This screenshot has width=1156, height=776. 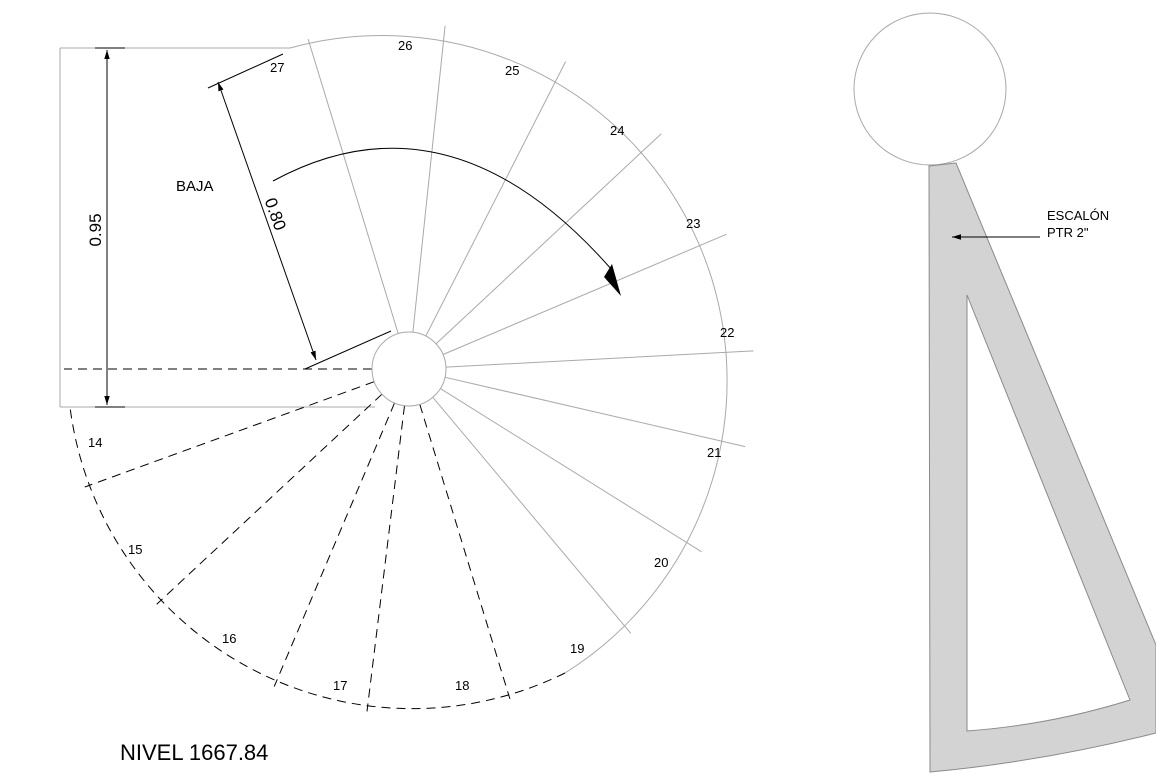 I want to click on level-label: NIVEL 1667.84, so click(x=194, y=752).